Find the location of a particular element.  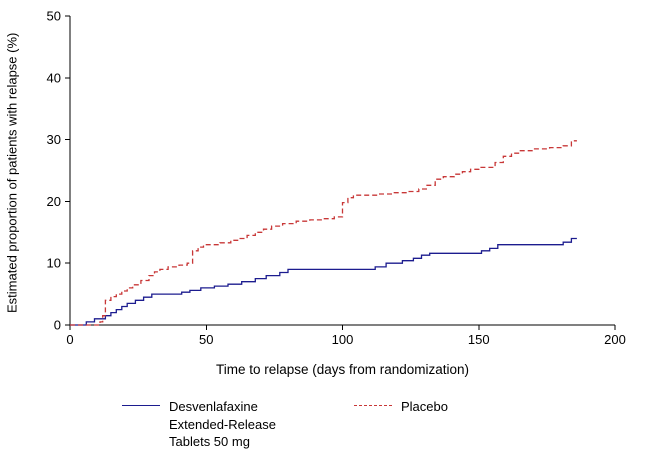

svg-text: 20 is located at coordinates (54, 201).